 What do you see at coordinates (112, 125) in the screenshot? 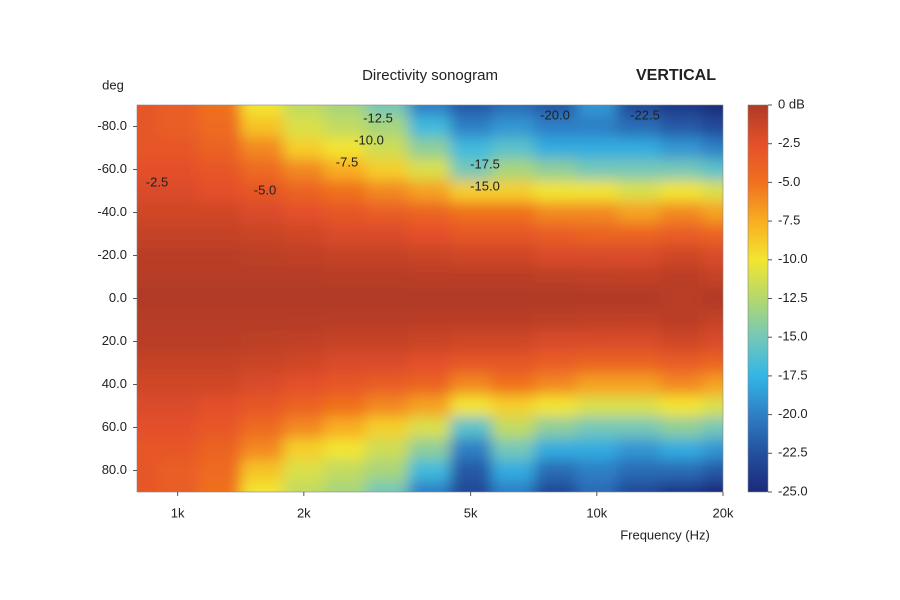
I see `y-tick-label: -80.0` at bounding box center [112, 125].